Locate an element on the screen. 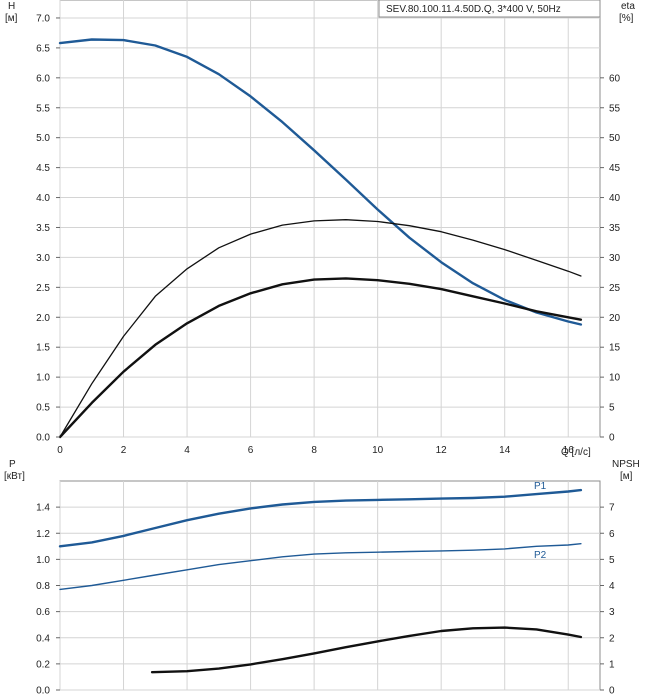  lower-y2-axis-label: NPSH is located at coordinates (626, 464).